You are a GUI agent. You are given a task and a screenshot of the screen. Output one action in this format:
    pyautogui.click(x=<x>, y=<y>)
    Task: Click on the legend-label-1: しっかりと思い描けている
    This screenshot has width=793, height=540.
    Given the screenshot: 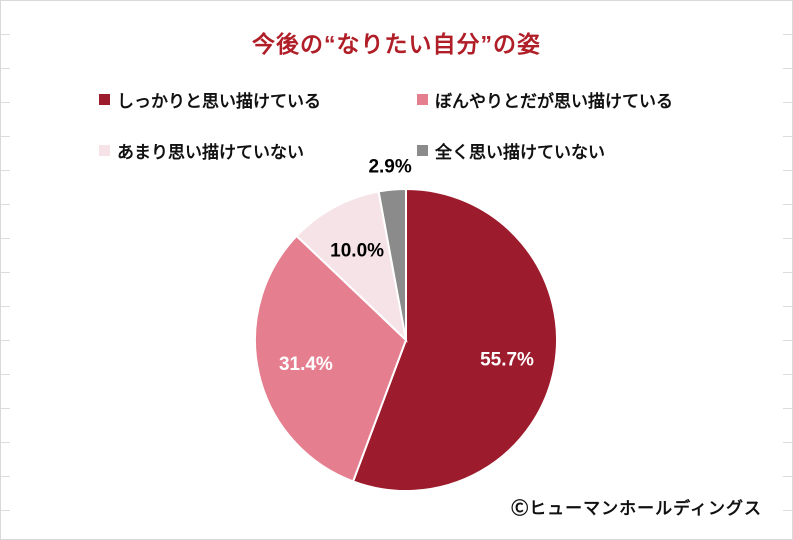 What is the action you would take?
    pyautogui.click(x=219, y=101)
    